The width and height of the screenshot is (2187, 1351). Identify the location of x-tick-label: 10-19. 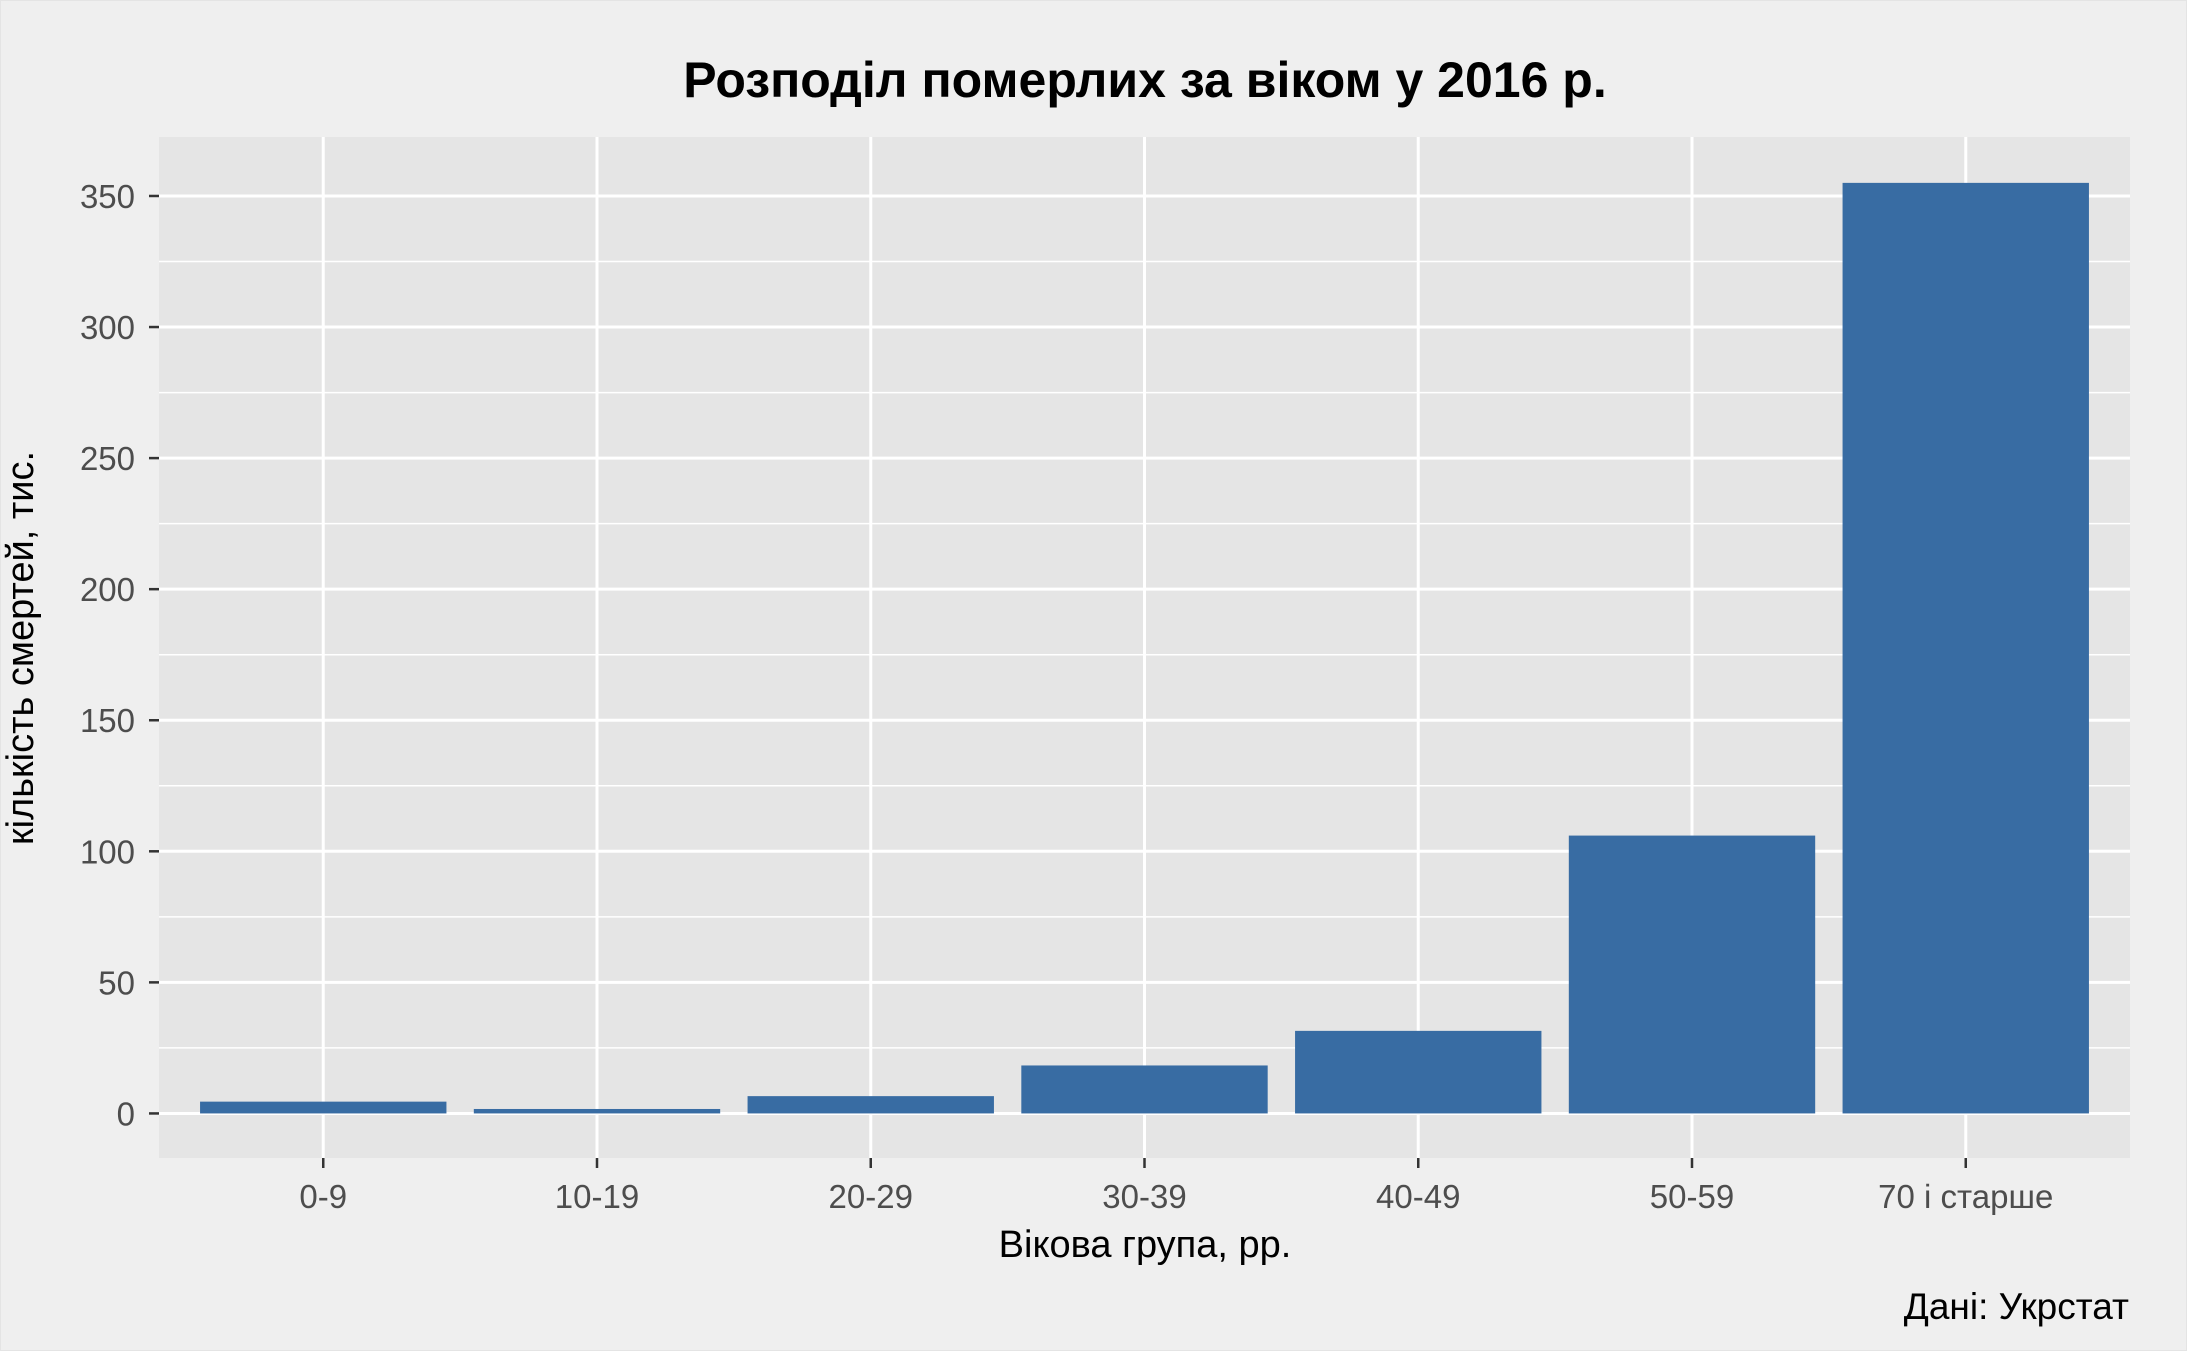
(597, 1196).